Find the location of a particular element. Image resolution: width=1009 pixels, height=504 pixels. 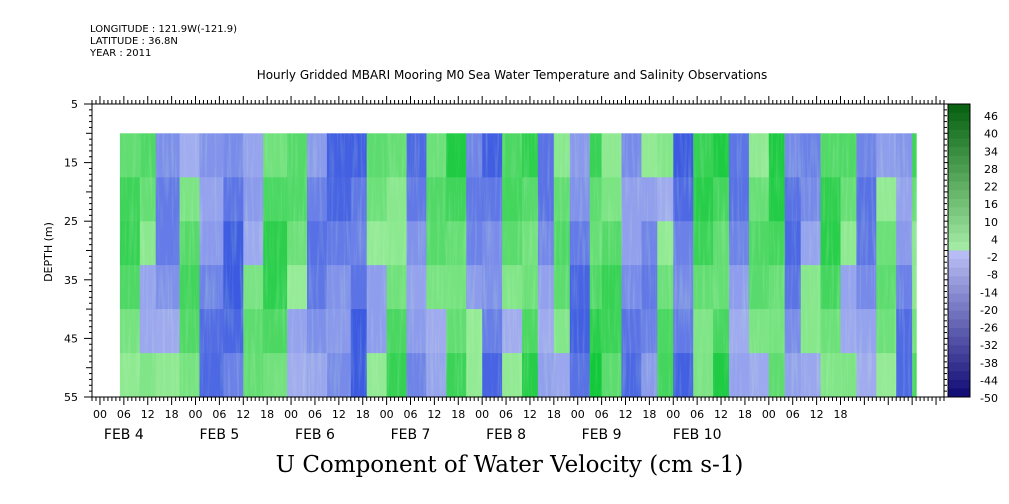

colorbar-label: -14 is located at coordinates (989, 292).